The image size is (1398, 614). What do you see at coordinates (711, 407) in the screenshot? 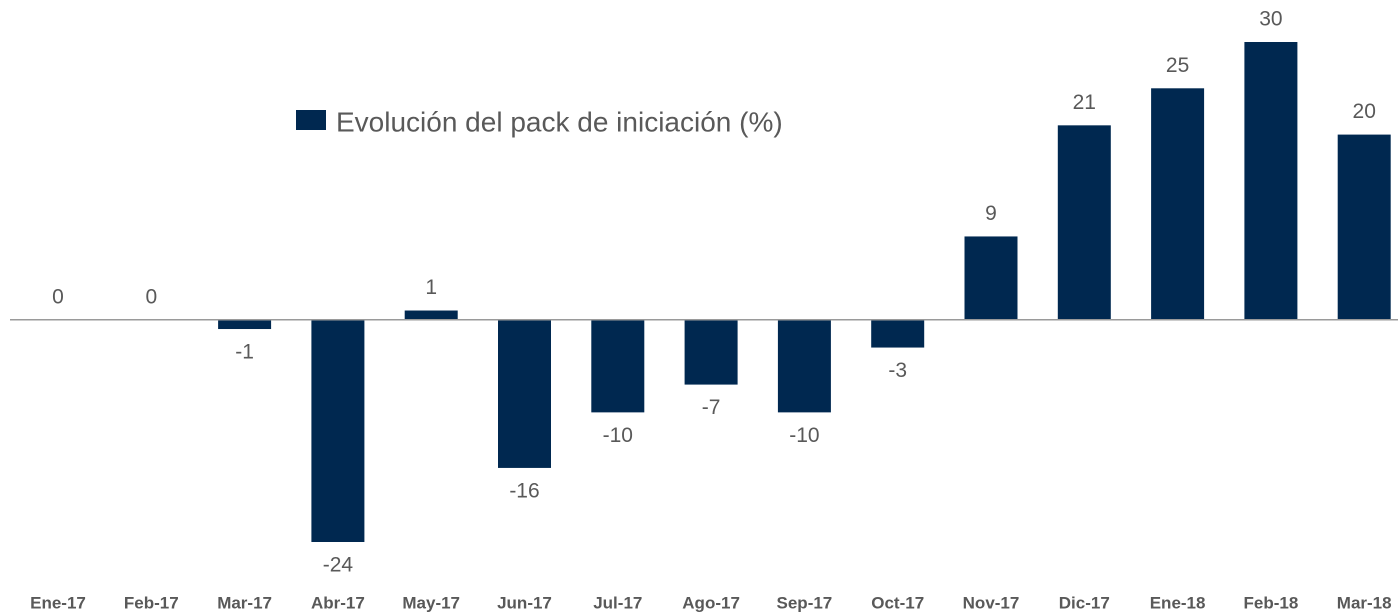
I see `value-label: -7` at bounding box center [711, 407].